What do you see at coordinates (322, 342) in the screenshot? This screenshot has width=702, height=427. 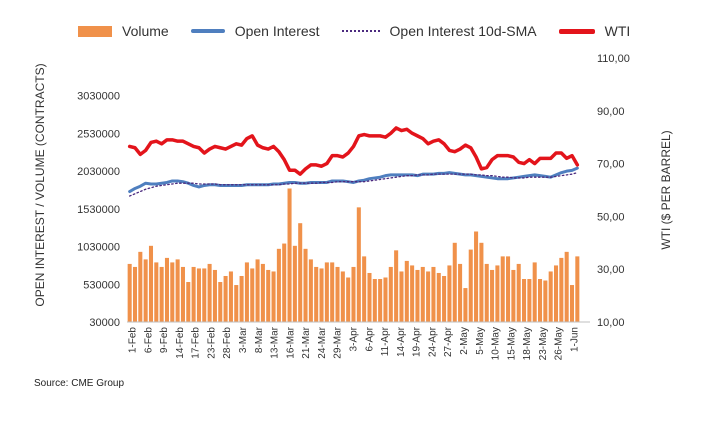 I see `x-tick-label: 24-Mar` at bounding box center [322, 342].